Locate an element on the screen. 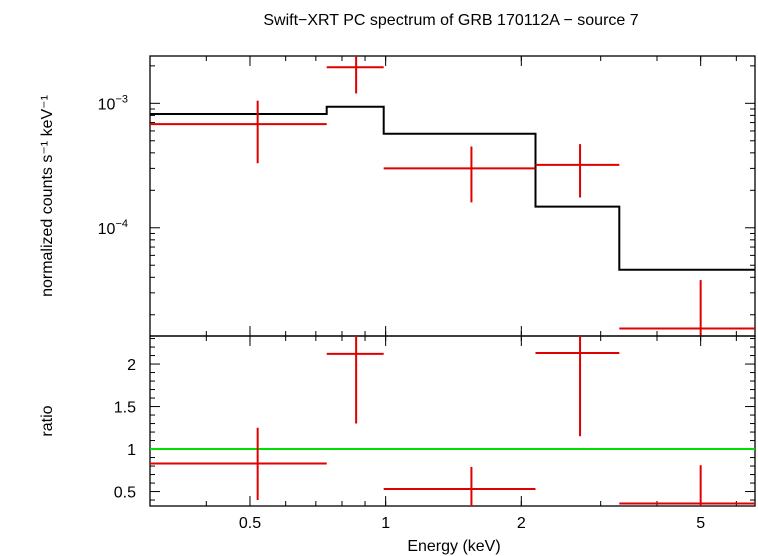 Image resolution: width=758 pixels, height=556 pixels. y-tick-label: 0.5 is located at coordinates (125, 493).